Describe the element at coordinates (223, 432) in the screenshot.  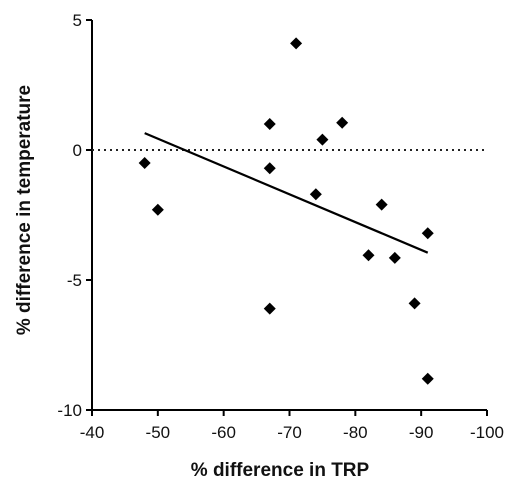
I see `x-tick-label: -60` at that location.